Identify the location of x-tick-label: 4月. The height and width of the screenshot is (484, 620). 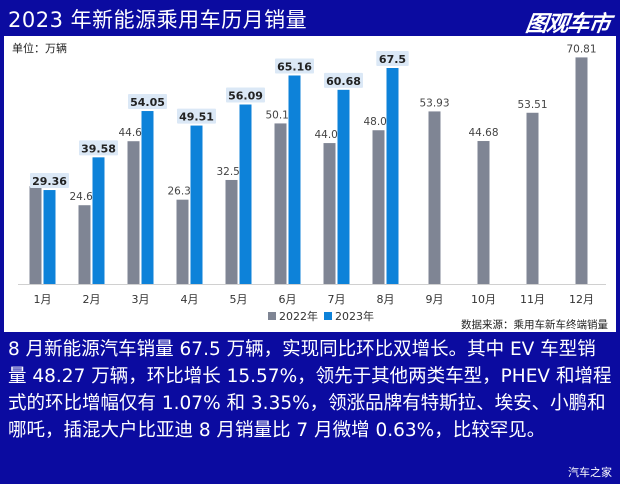
(190, 299).